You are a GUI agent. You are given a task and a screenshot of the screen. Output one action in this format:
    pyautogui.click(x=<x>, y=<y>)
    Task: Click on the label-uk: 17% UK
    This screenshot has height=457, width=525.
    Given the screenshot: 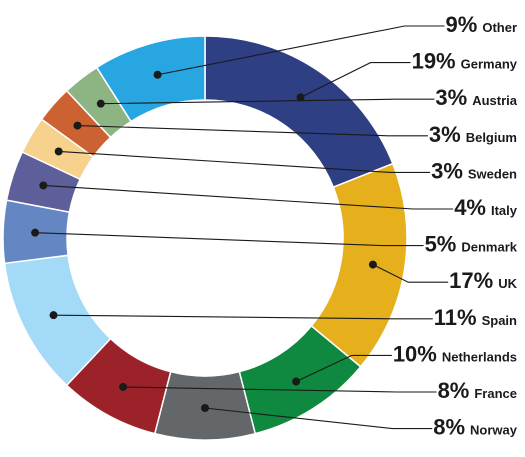 What is the action you would take?
    pyautogui.click(x=483, y=280)
    